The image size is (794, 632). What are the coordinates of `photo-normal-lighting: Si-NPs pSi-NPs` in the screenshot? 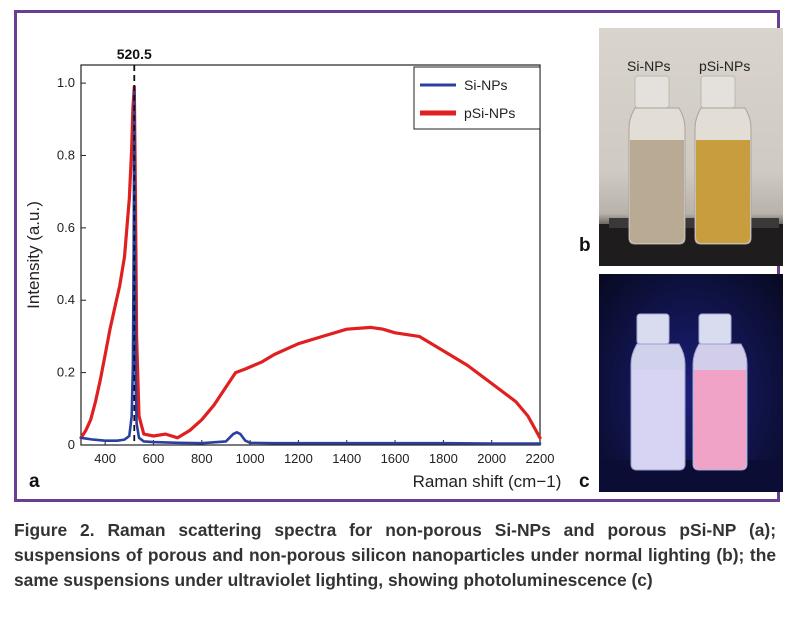 It's located at (691, 147).